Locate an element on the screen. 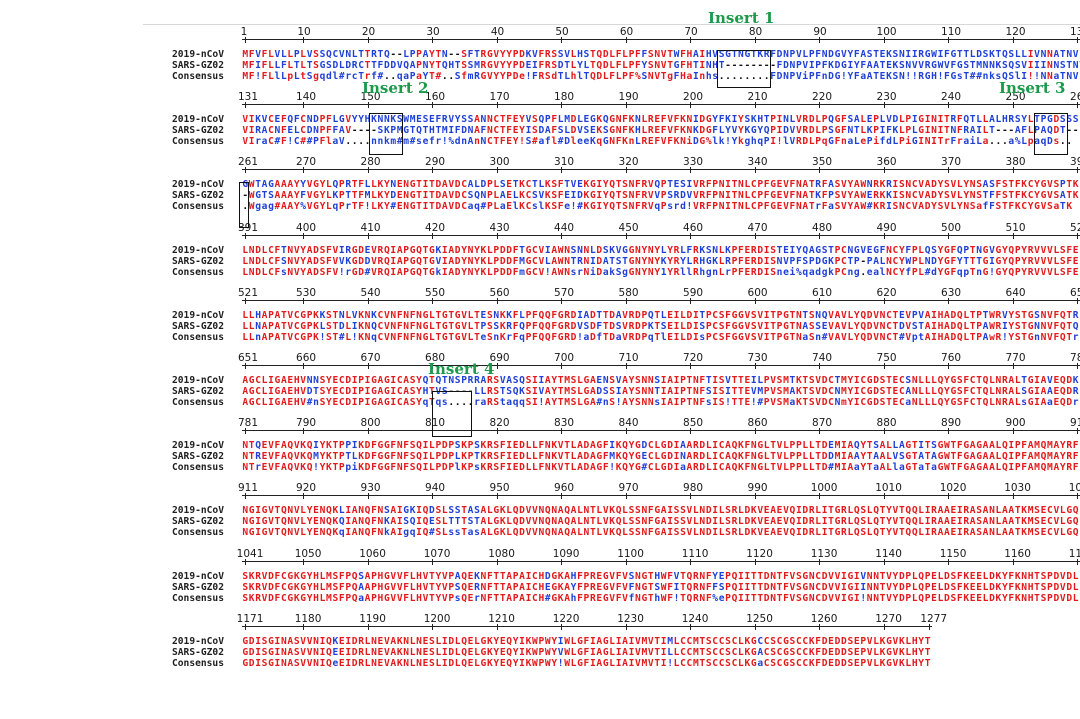  position-number: 560 is located at coordinates (499, 292).